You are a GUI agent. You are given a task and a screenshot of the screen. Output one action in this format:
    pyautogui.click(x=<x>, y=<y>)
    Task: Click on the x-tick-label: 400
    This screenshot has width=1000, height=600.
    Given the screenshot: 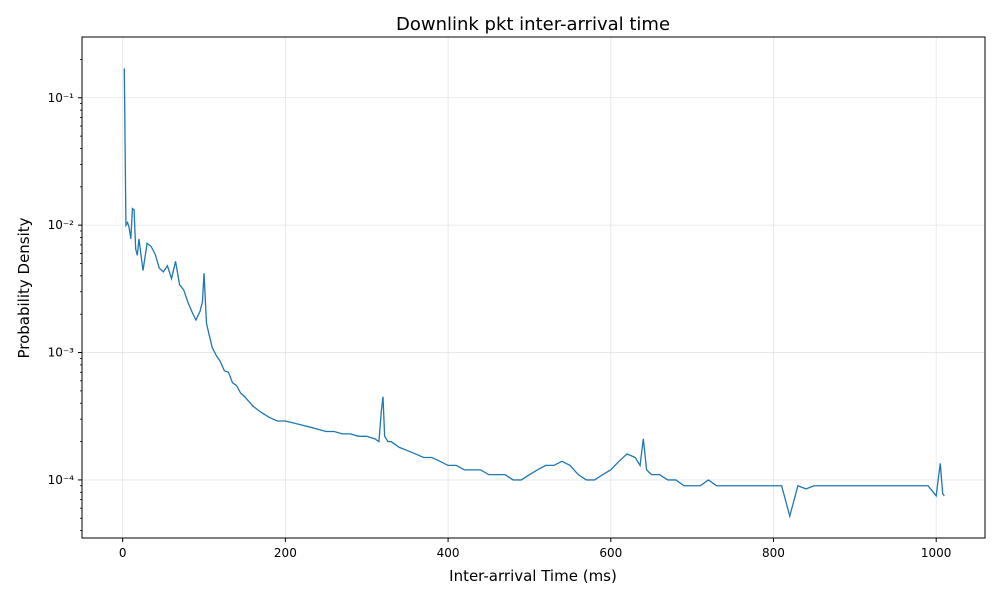 What is the action you would take?
    pyautogui.click(x=448, y=553)
    